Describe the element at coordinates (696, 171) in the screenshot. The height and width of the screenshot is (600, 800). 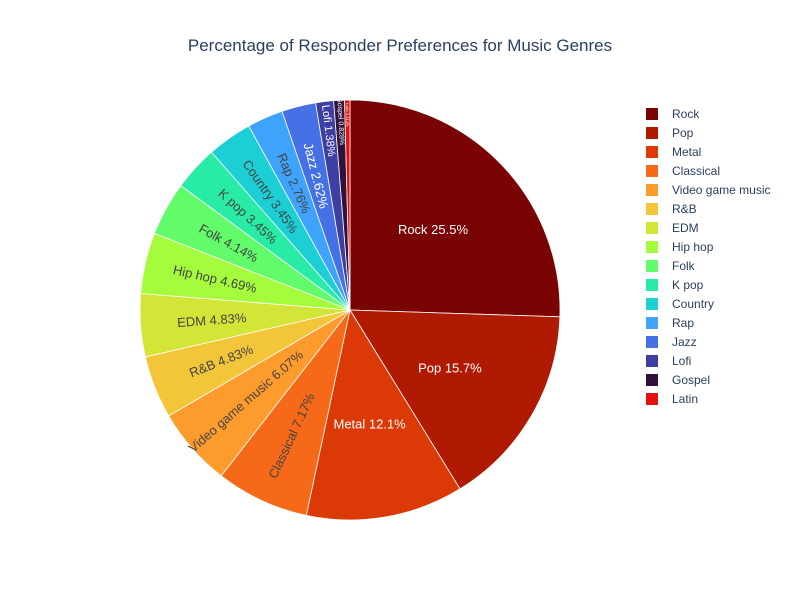
I see `legend-label: Classical` at that location.